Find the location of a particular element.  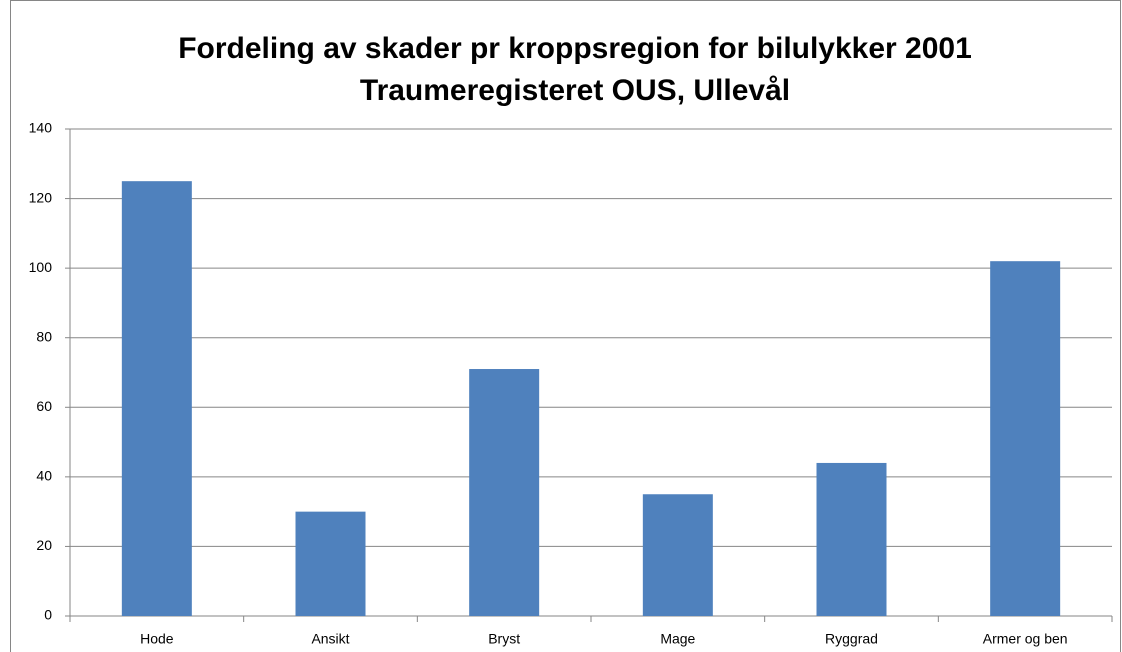

x-tick-label: Ansikt is located at coordinates (330, 639).